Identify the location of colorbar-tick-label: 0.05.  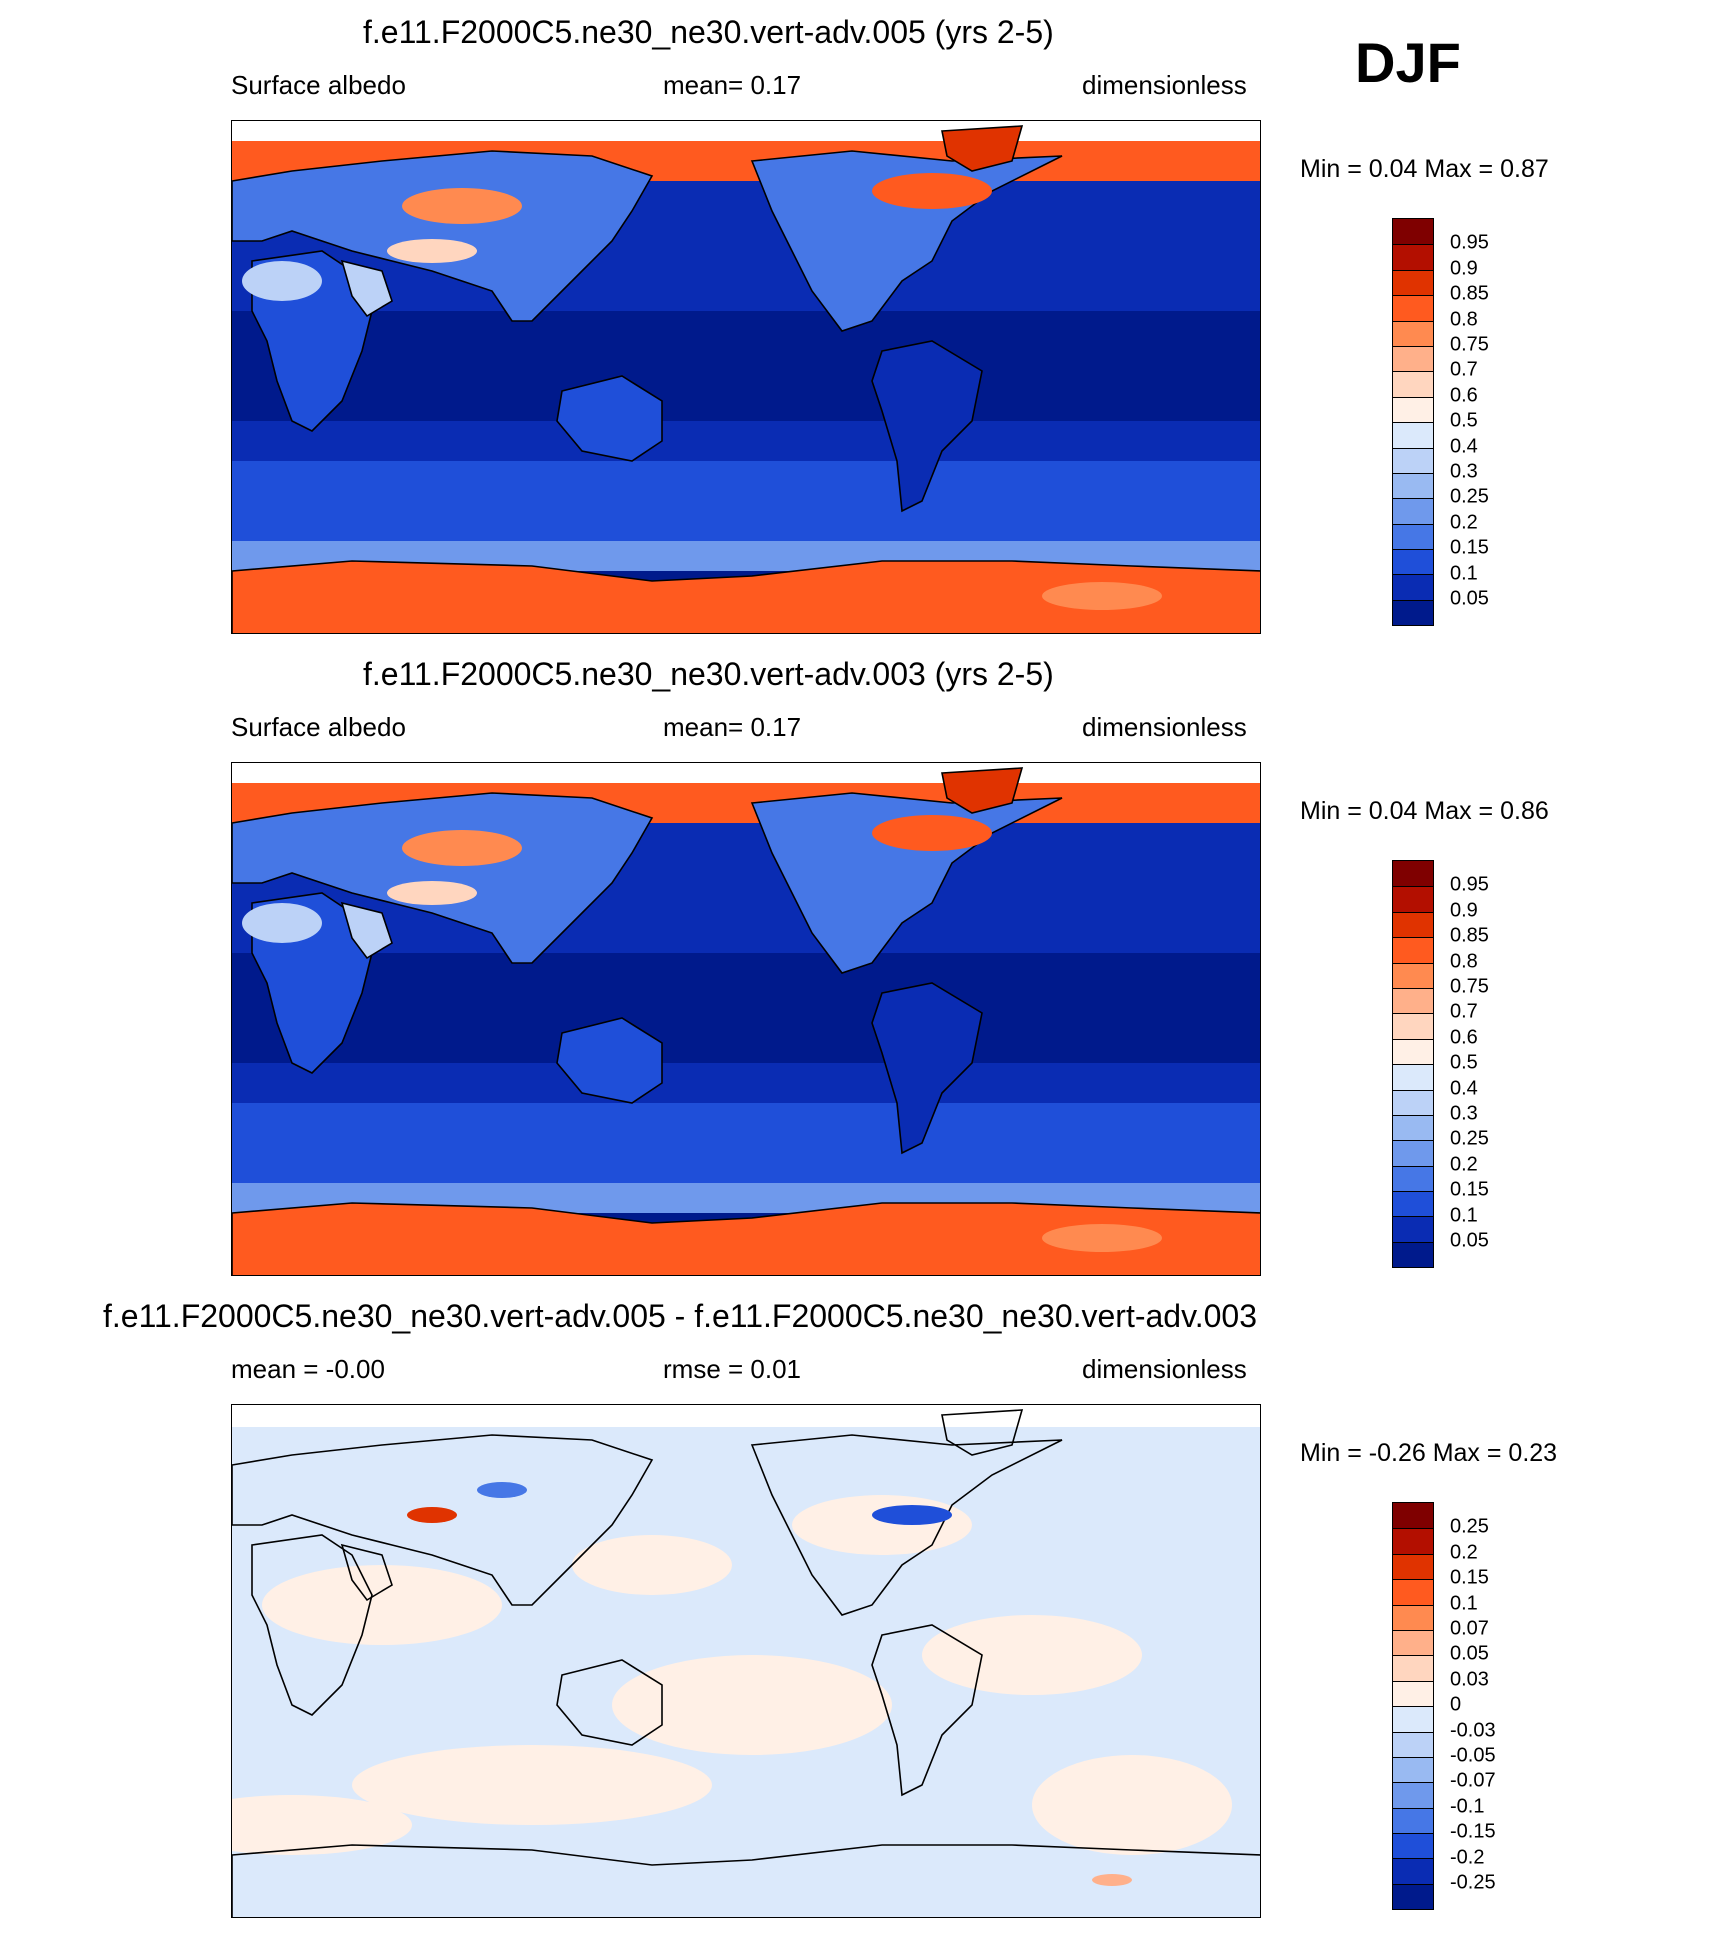
(1469, 1653).